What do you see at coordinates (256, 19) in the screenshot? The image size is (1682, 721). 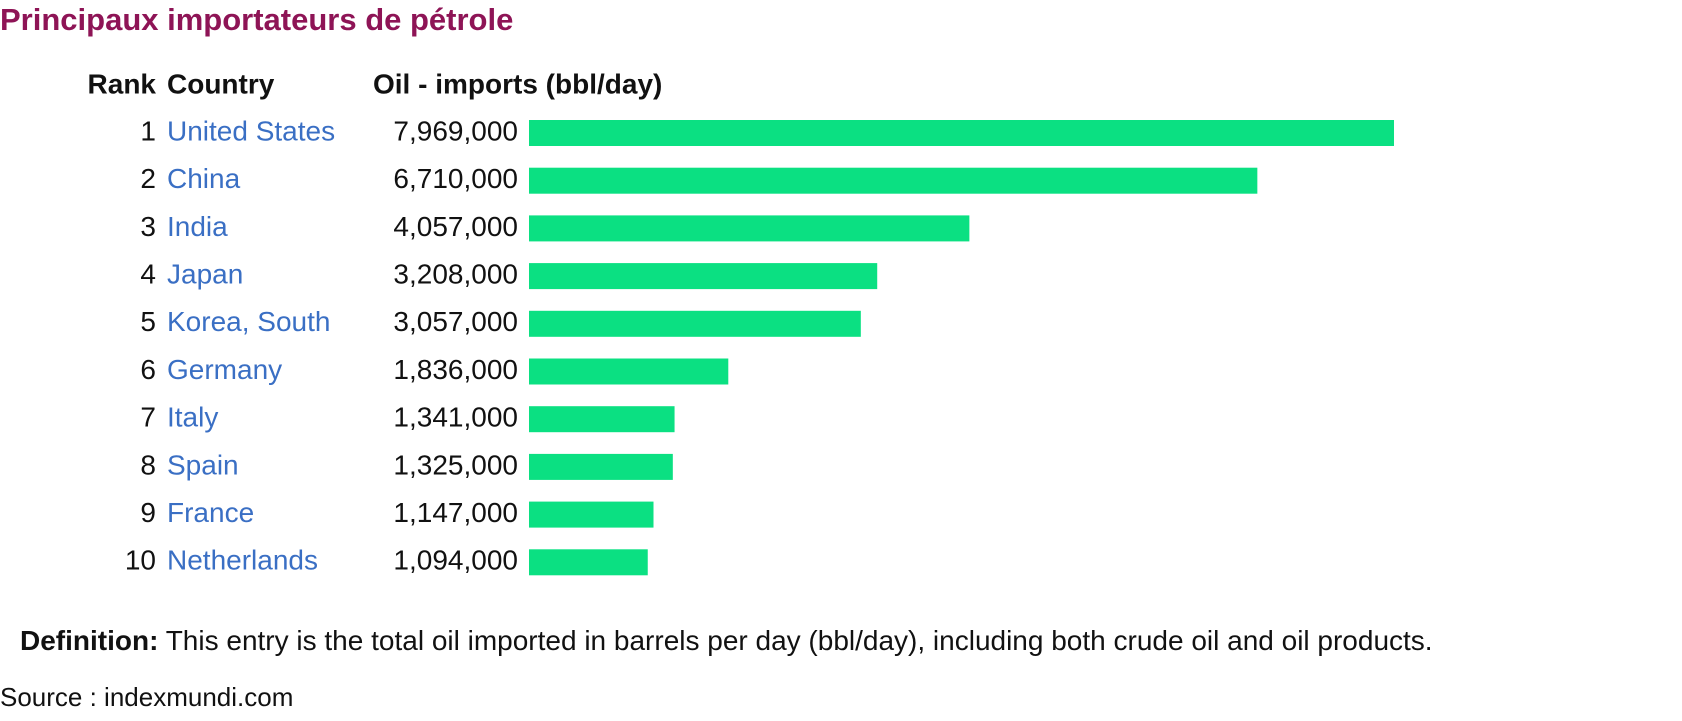 I see `page-title: Principaux importateurs de pétrole` at bounding box center [256, 19].